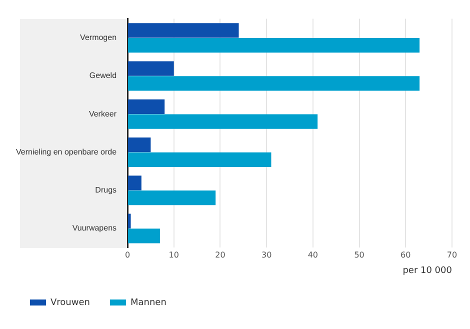 Image resolution: width=470 pixels, height=329 pixels. Describe the element at coordinates (313, 255) in the screenshot. I see `x-tick-label: 40` at that location.